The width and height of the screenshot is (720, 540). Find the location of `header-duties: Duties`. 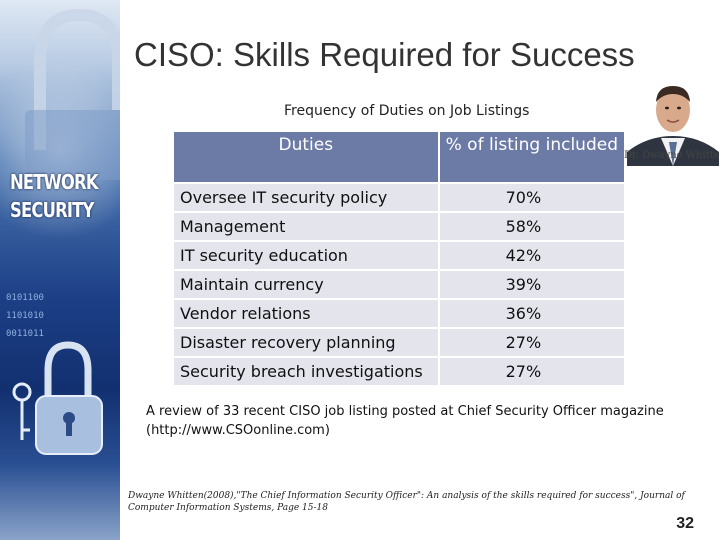

header-duties: Duties is located at coordinates (307, 158).